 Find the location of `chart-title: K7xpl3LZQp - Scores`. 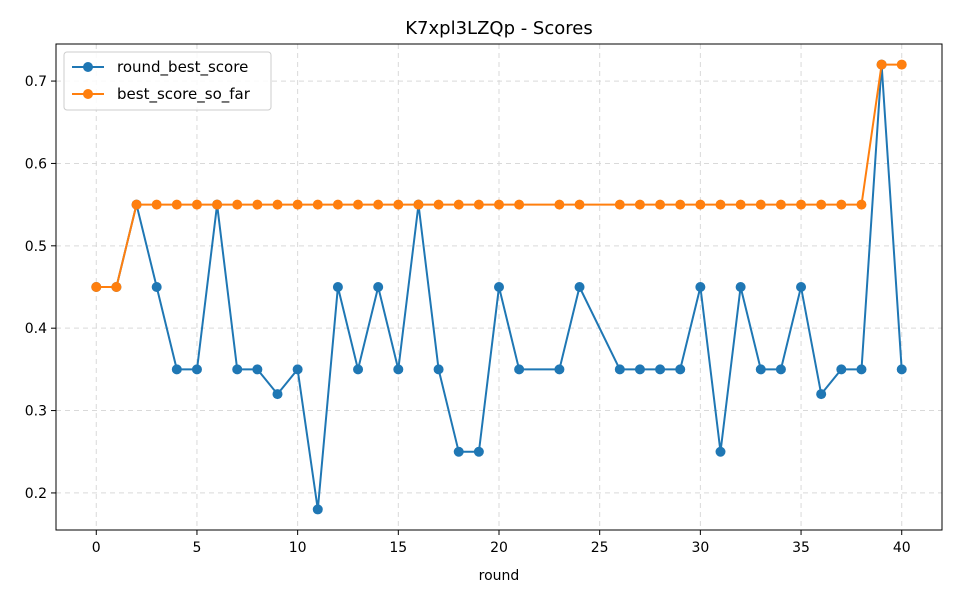

chart-title: K7xpl3LZQp - Scores is located at coordinates (498, 28).